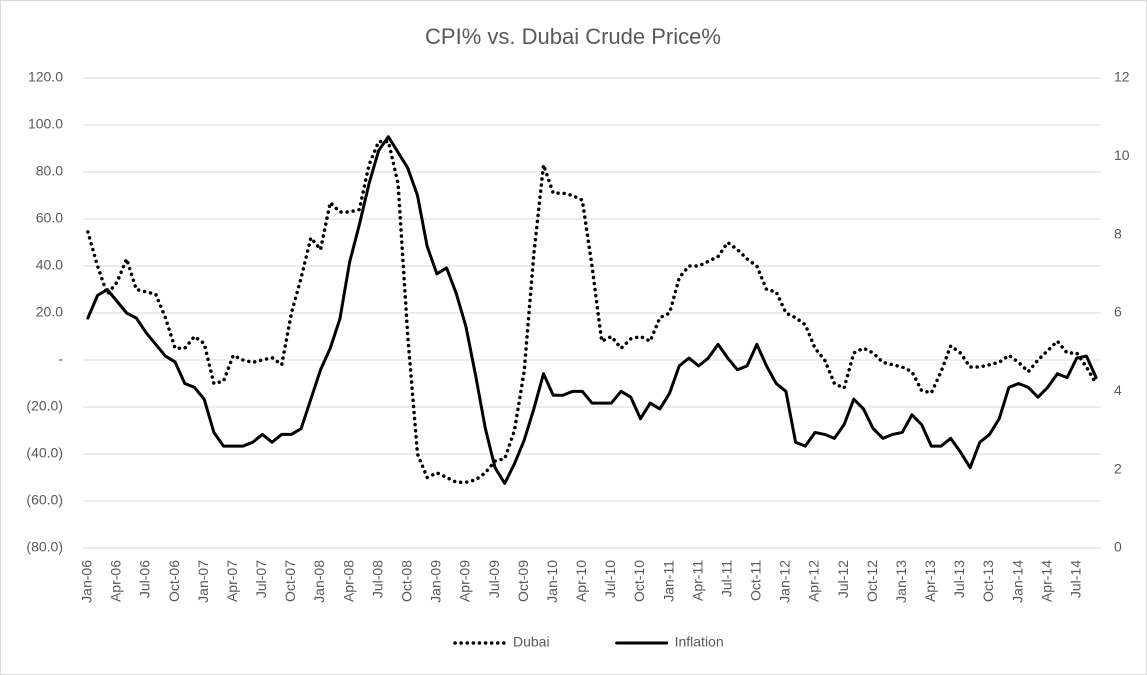 The width and height of the screenshot is (1147, 675). I want to click on y2-tick-label: 10, so click(1122, 155).